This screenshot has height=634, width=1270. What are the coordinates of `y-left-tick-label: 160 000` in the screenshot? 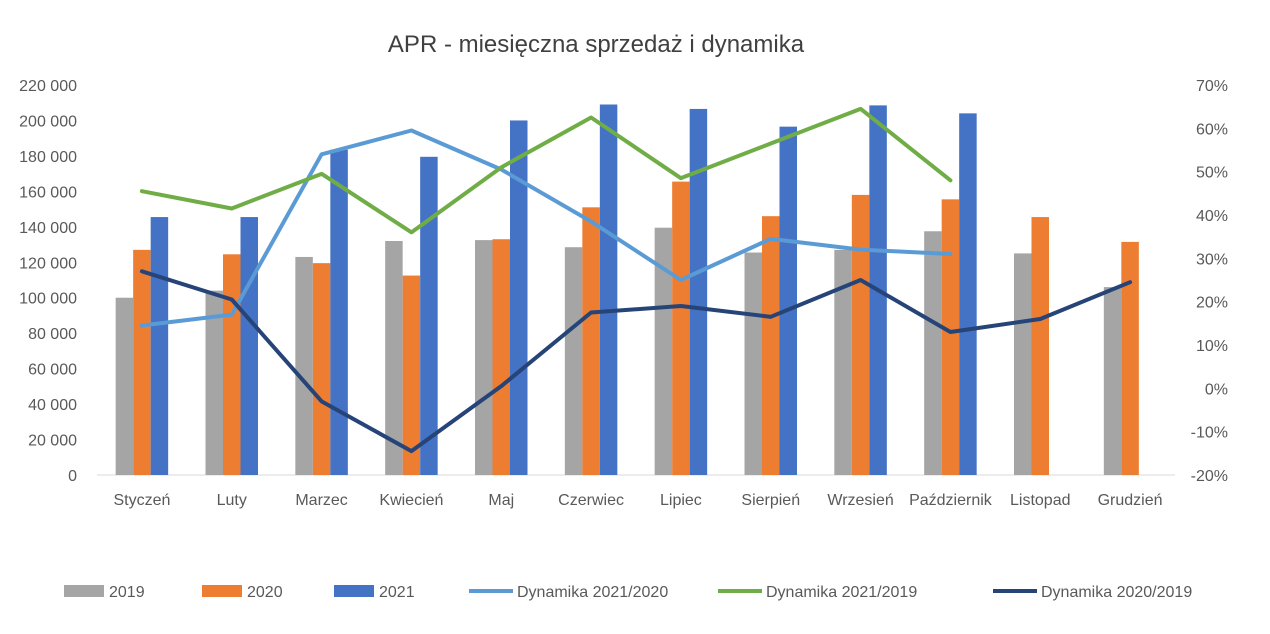 It's located at (48, 192).